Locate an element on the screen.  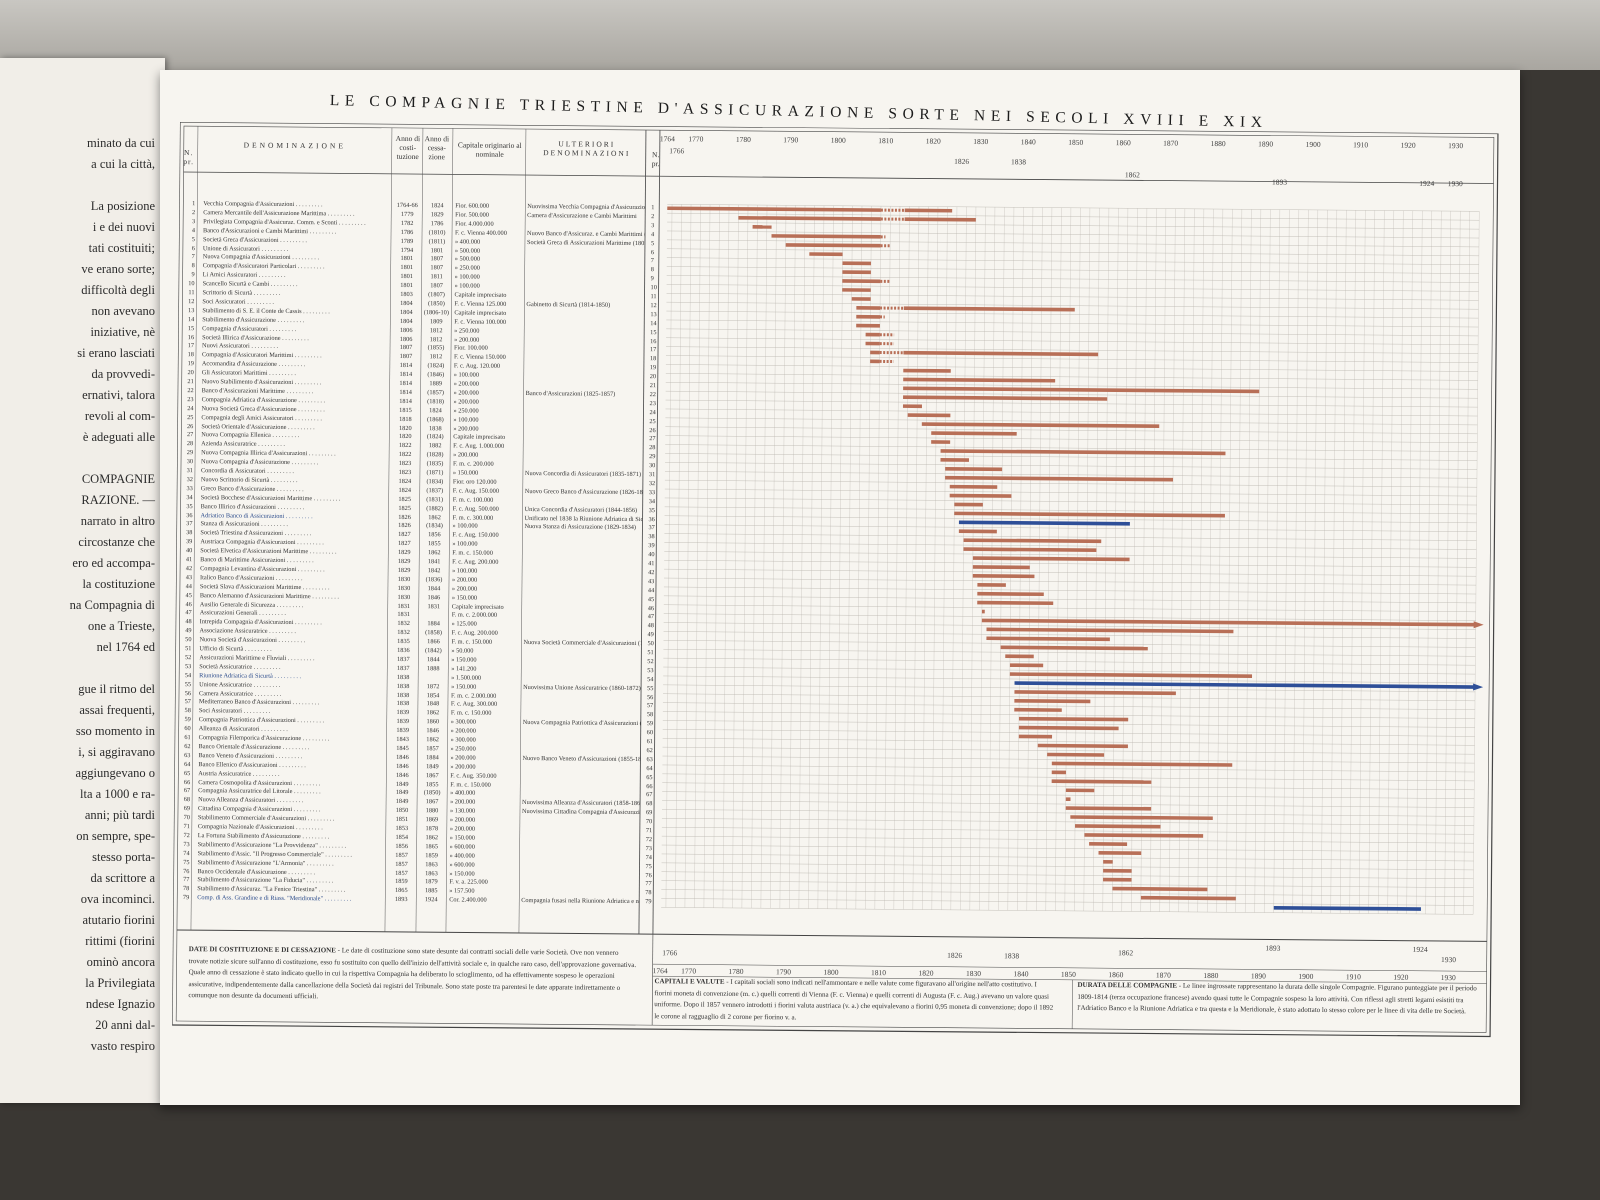
axis-tick-label-bottom: 1830 is located at coordinates (973, 973).